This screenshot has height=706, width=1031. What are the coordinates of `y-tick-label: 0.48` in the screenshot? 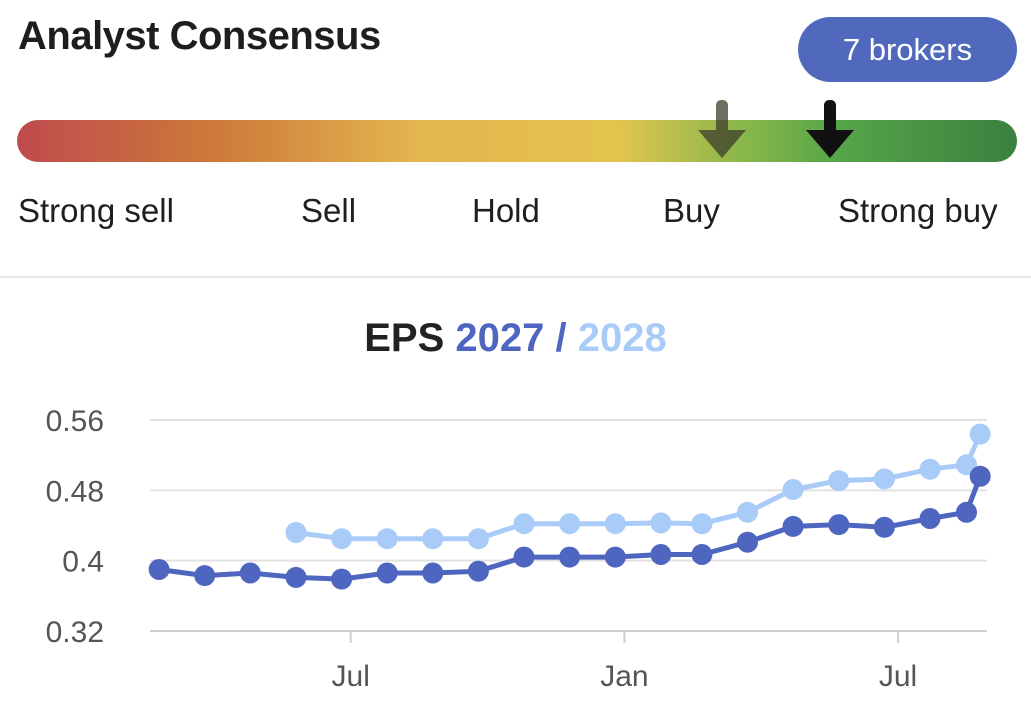 It's located at (75, 491).